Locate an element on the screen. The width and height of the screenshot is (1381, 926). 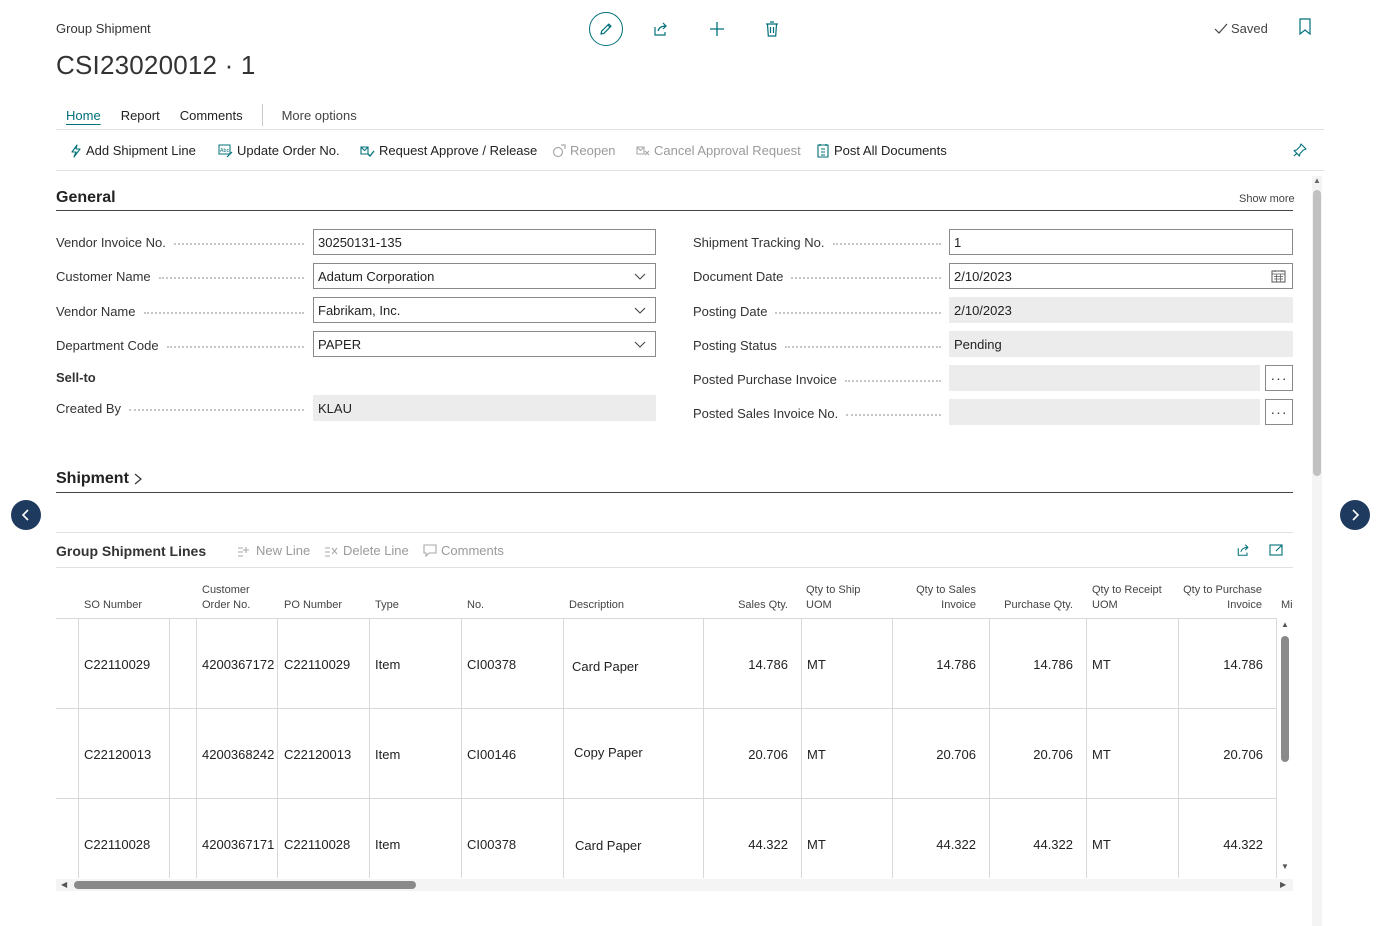
col-header-customer-order-no: Customer Order No. is located at coordinates (226, 597).